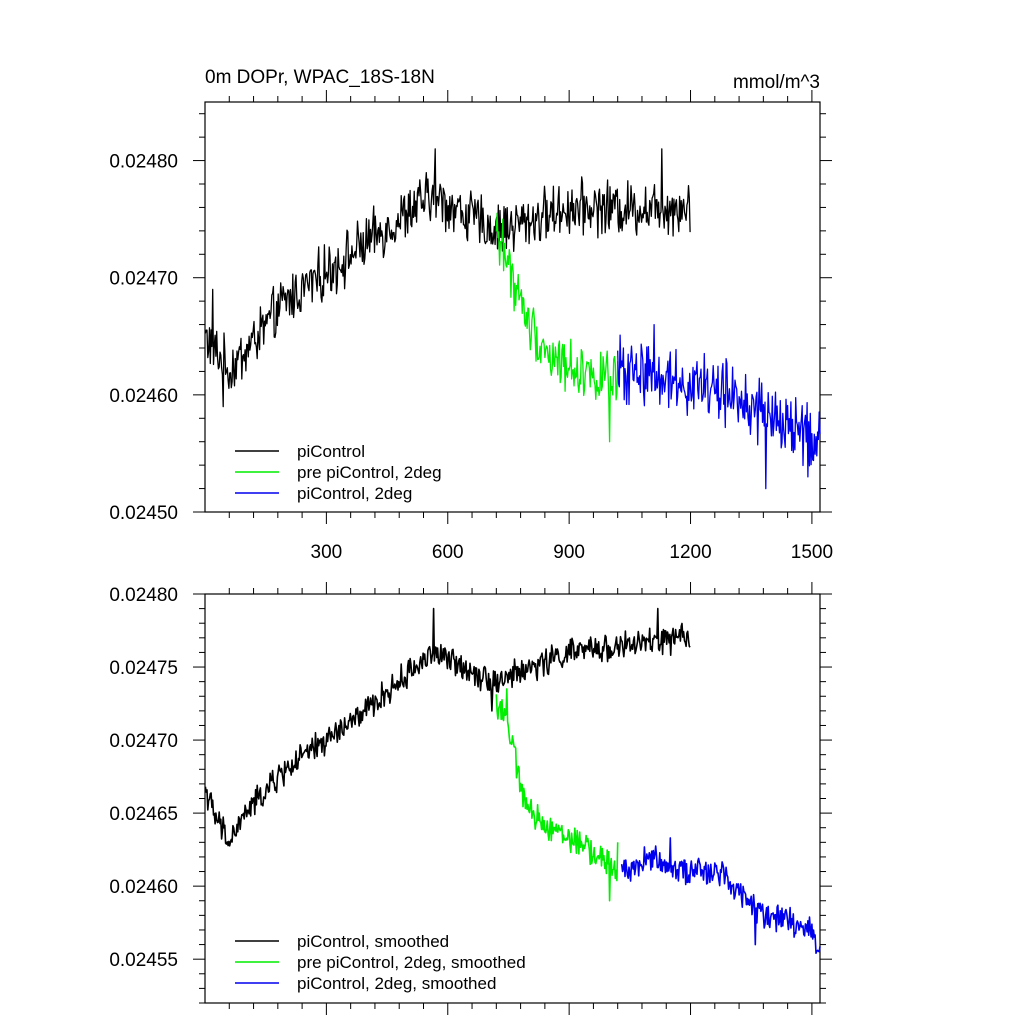 This screenshot has width=1024, height=1029. I want to click on x-tick-label: 1200, so click(690, 552).